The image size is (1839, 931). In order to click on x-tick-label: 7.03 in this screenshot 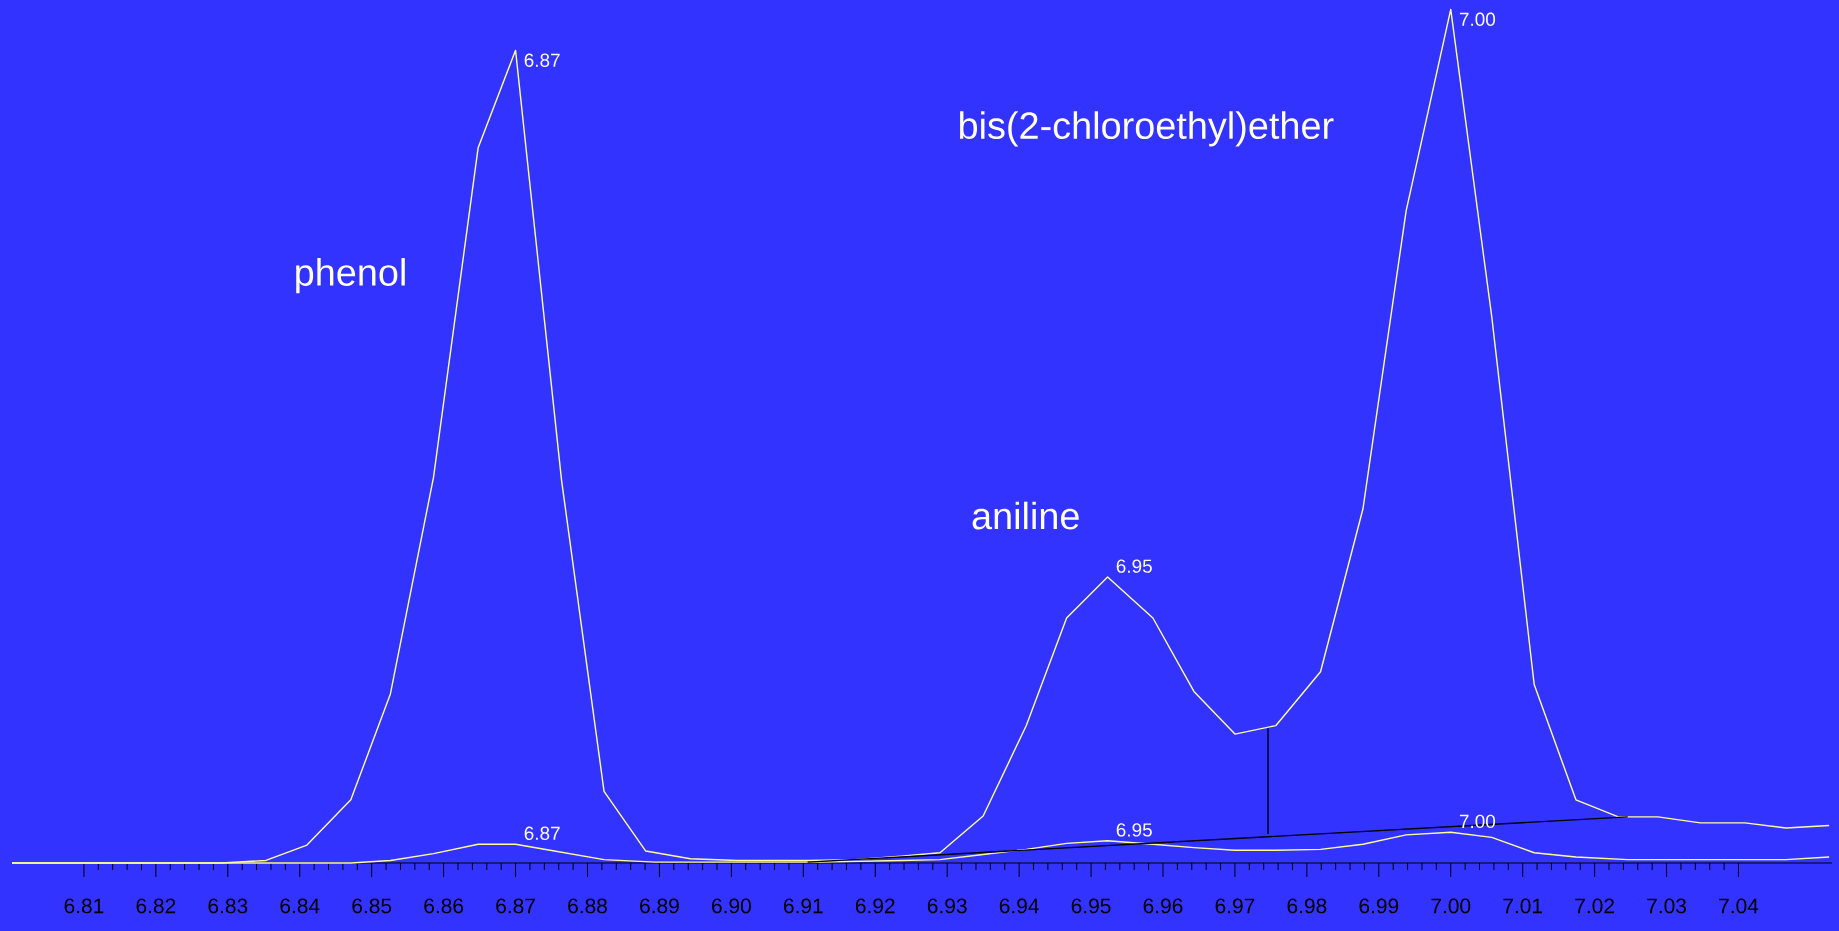, I will do `click(1666, 906)`.